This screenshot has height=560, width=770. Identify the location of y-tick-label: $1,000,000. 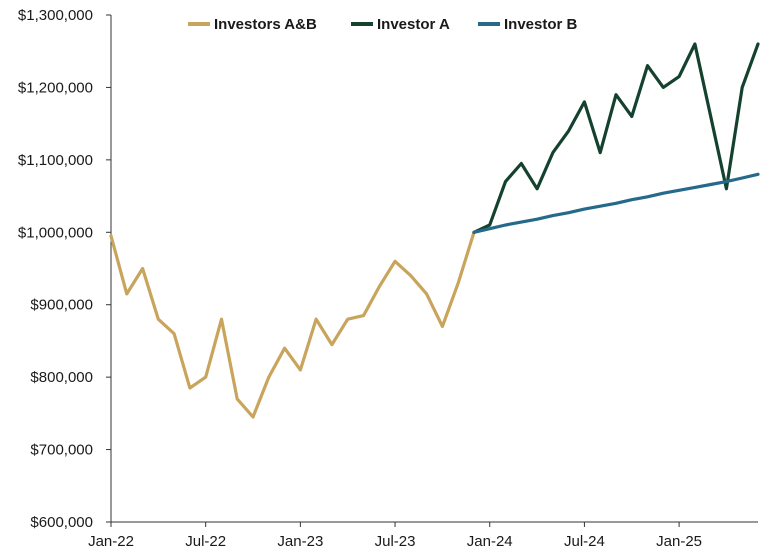
(55, 232).